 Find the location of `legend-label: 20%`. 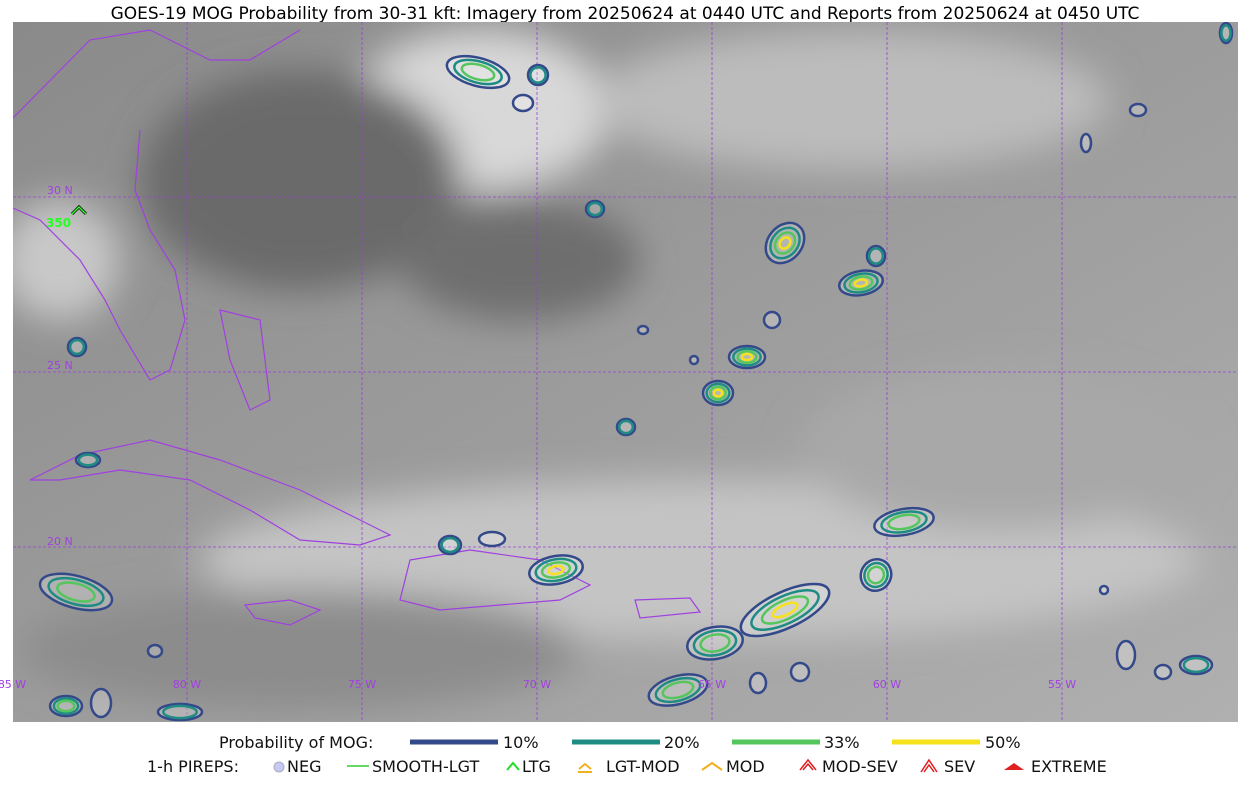

legend-label: 20% is located at coordinates (682, 742).